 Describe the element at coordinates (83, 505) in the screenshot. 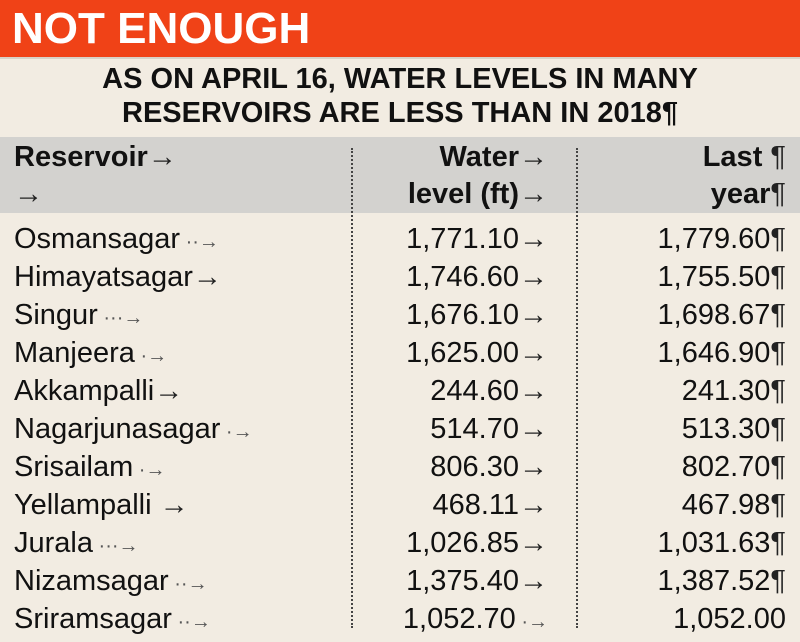

I see `reservoir-name: Yellampalli` at that location.